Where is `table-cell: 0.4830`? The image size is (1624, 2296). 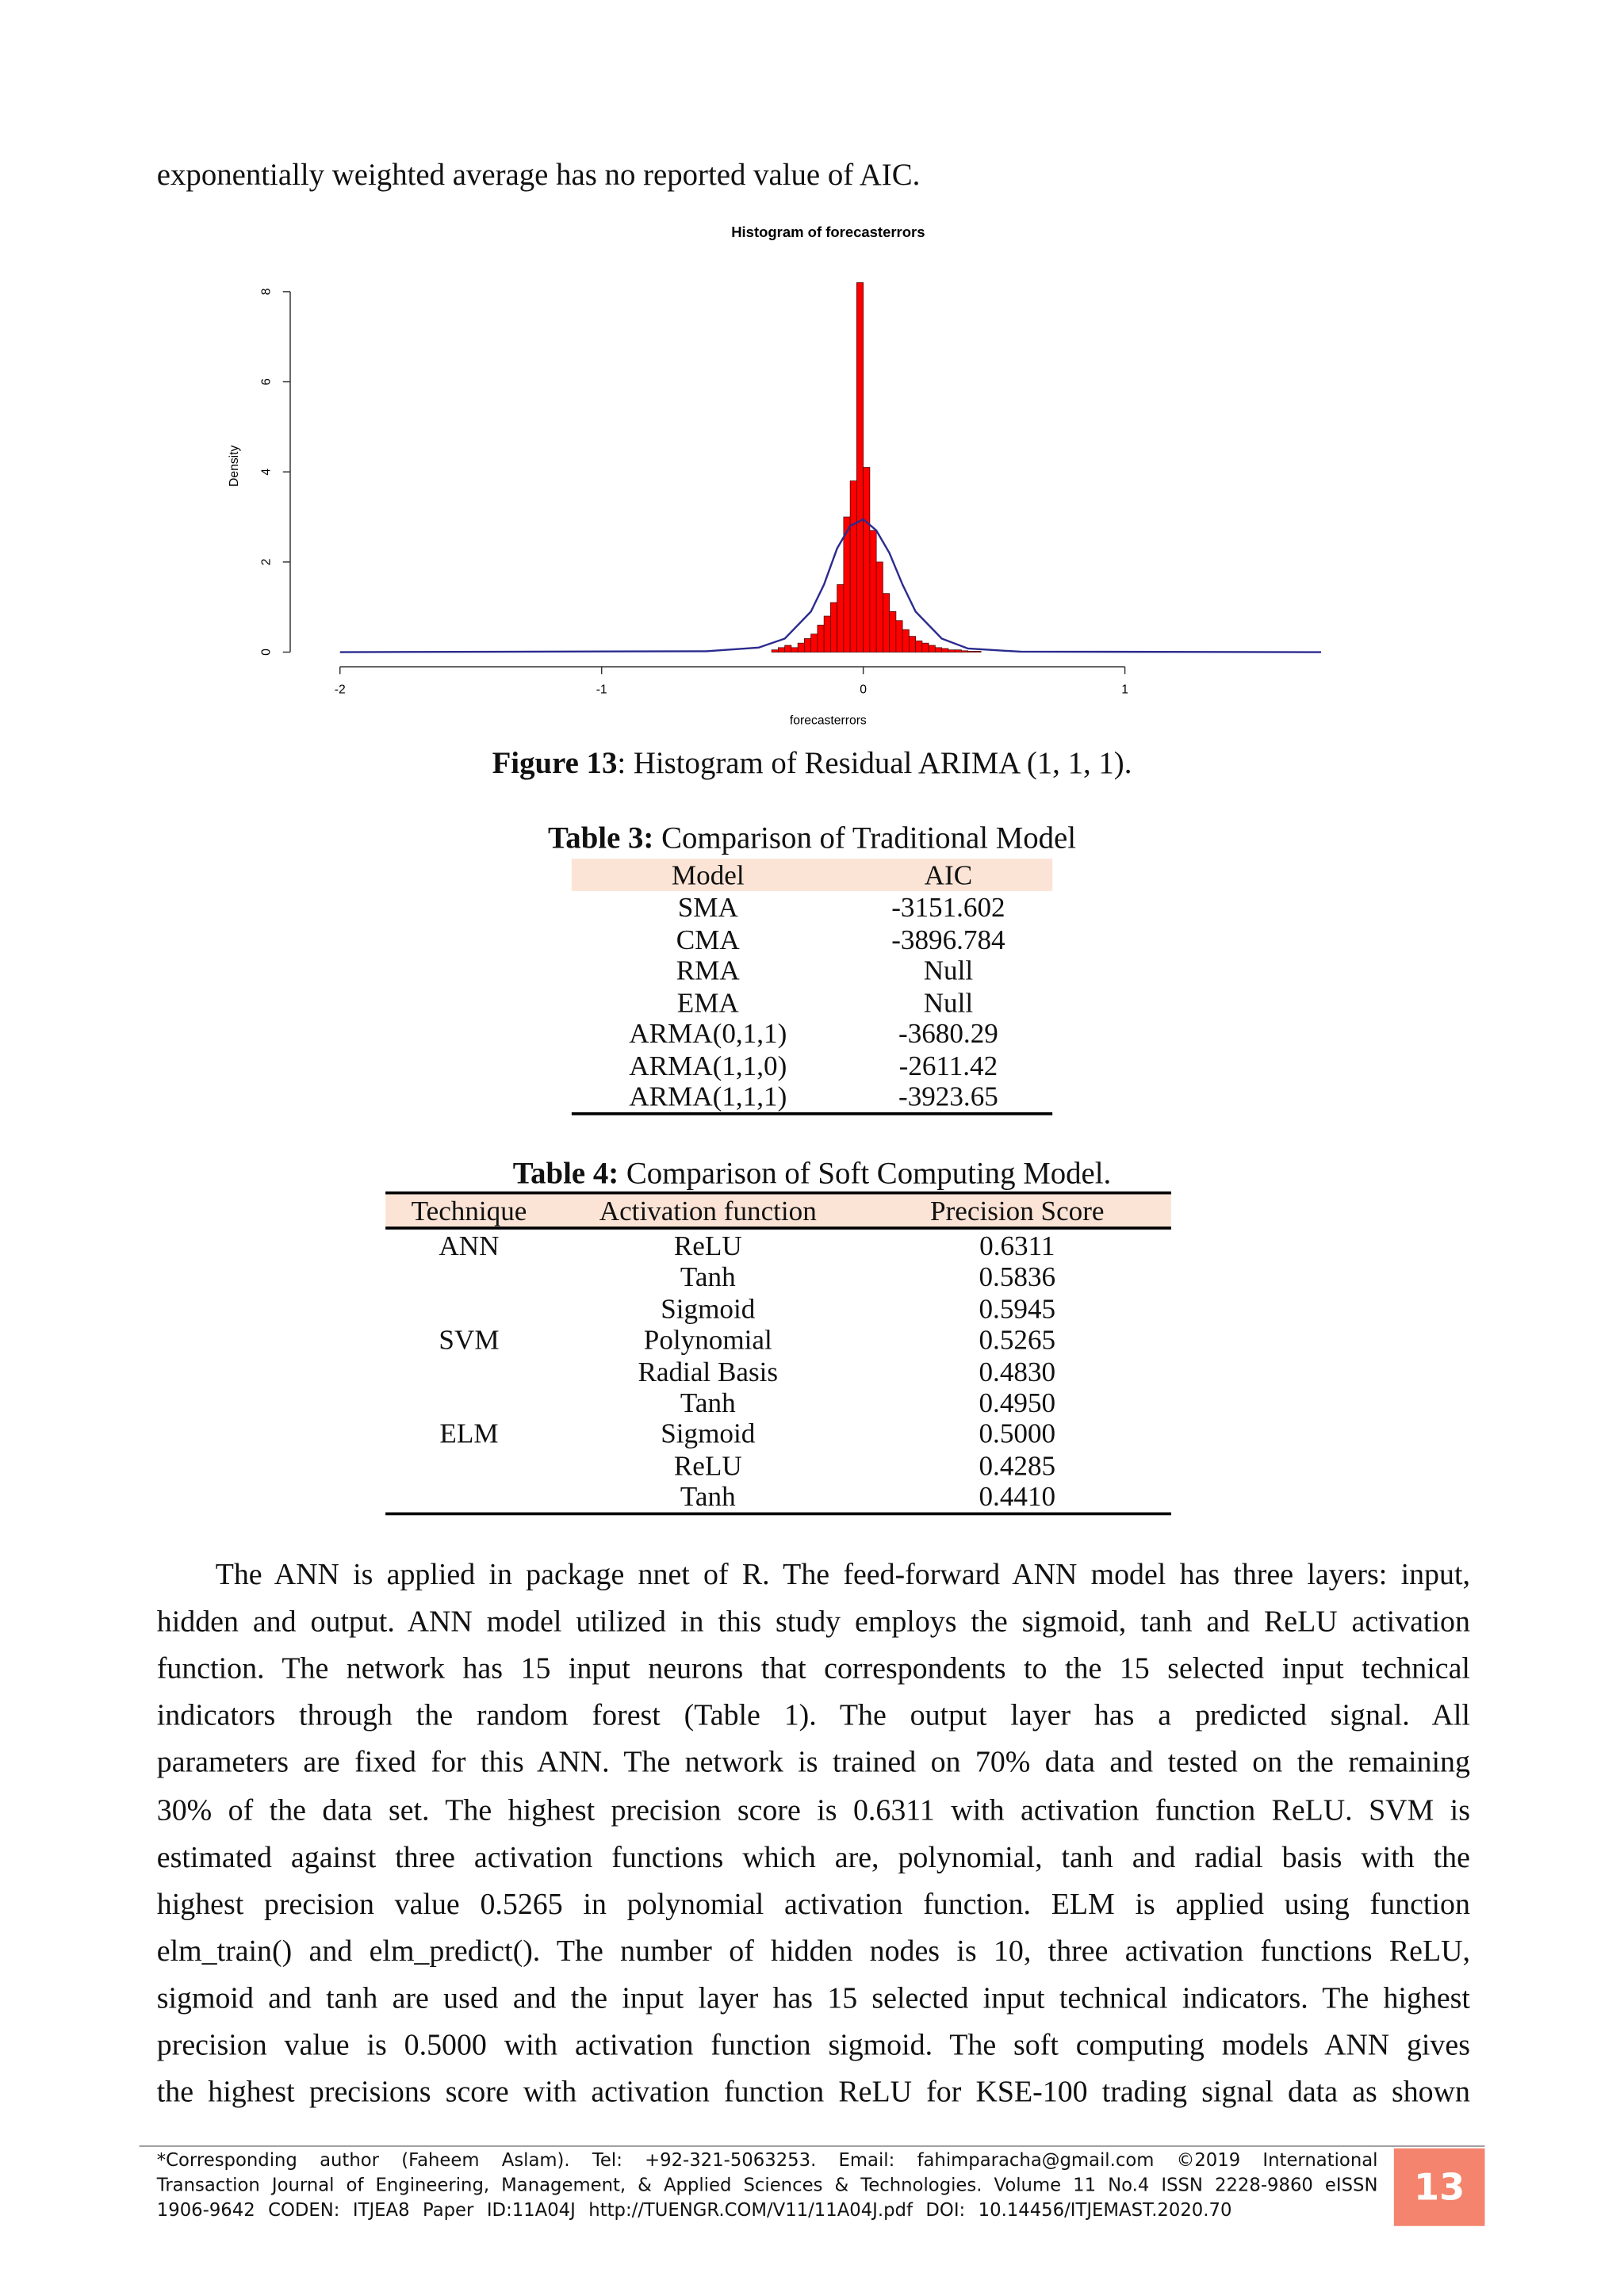 table-cell: 0.4830 is located at coordinates (1017, 1373).